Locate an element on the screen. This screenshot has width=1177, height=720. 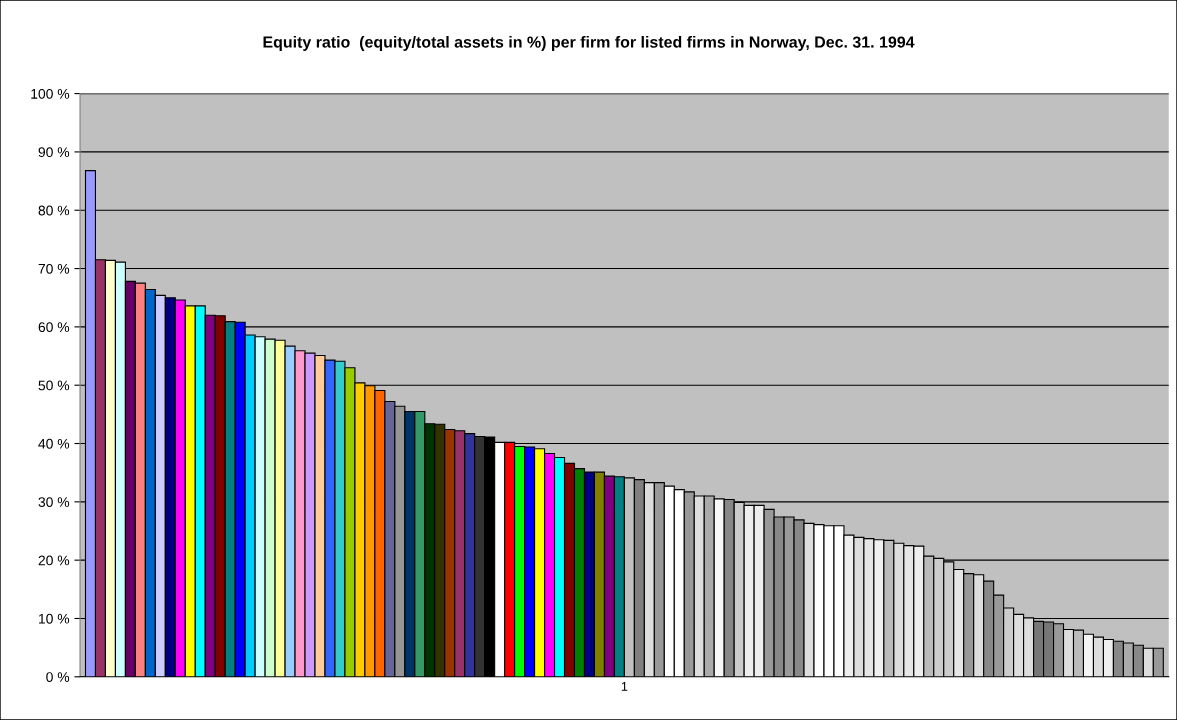
y-tick-label: 0 % is located at coordinates (58, 677).